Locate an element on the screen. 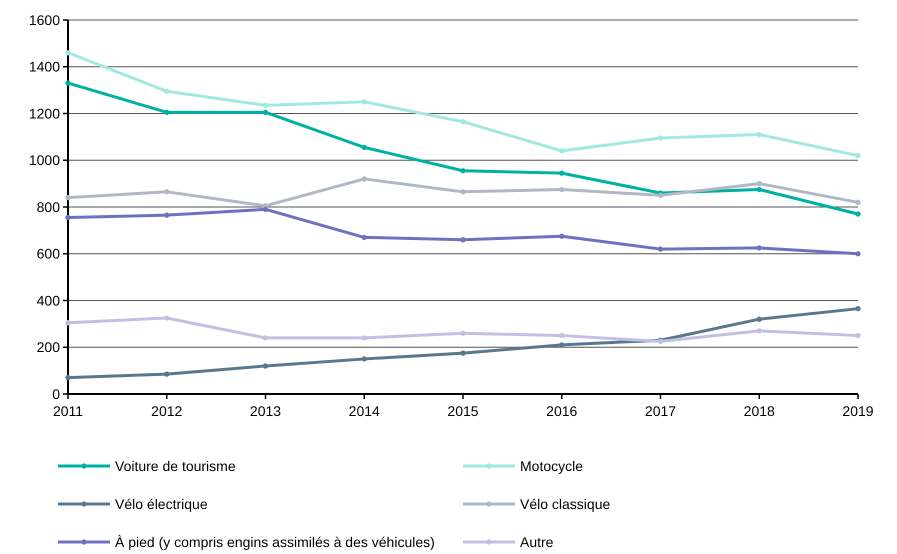  x-tick-label: 2019 is located at coordinates (858, 411).